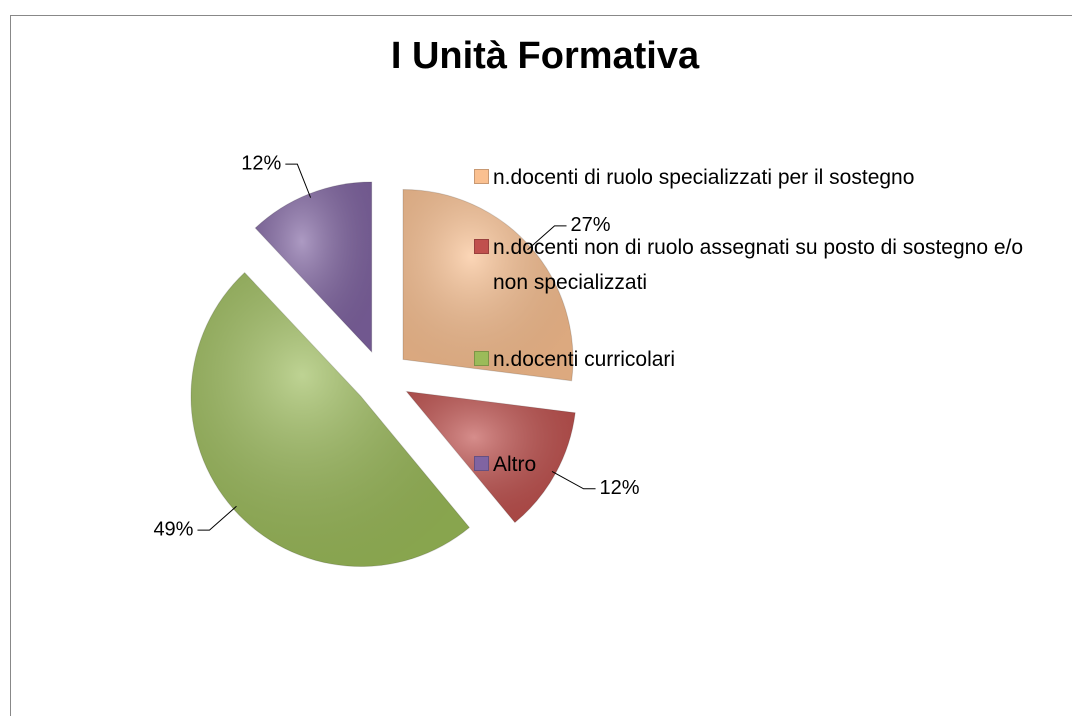 This screenshot has width=1072, height=716. What do you see at coordinates (773, 359) in the screenshot?
I see `legend-item: n.docenti curricolari` at bounding box center [773, 359].